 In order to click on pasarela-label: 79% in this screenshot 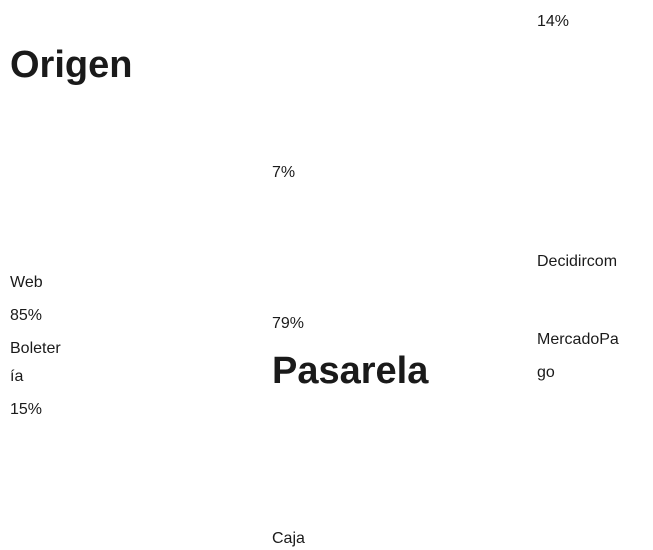, I will do `click(288, 323)`.